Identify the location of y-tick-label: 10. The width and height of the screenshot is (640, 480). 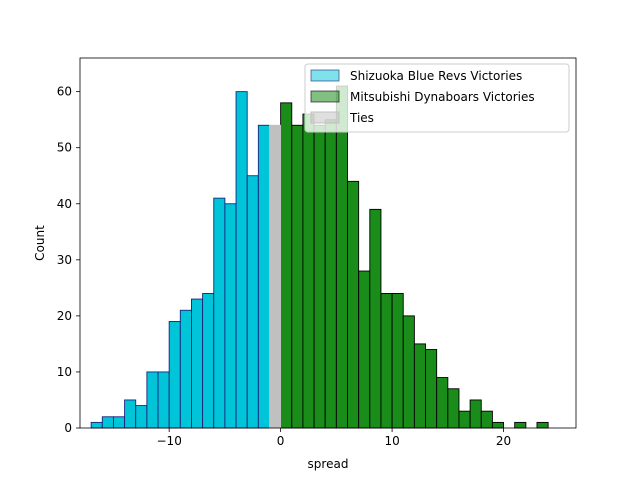
(64, 372).